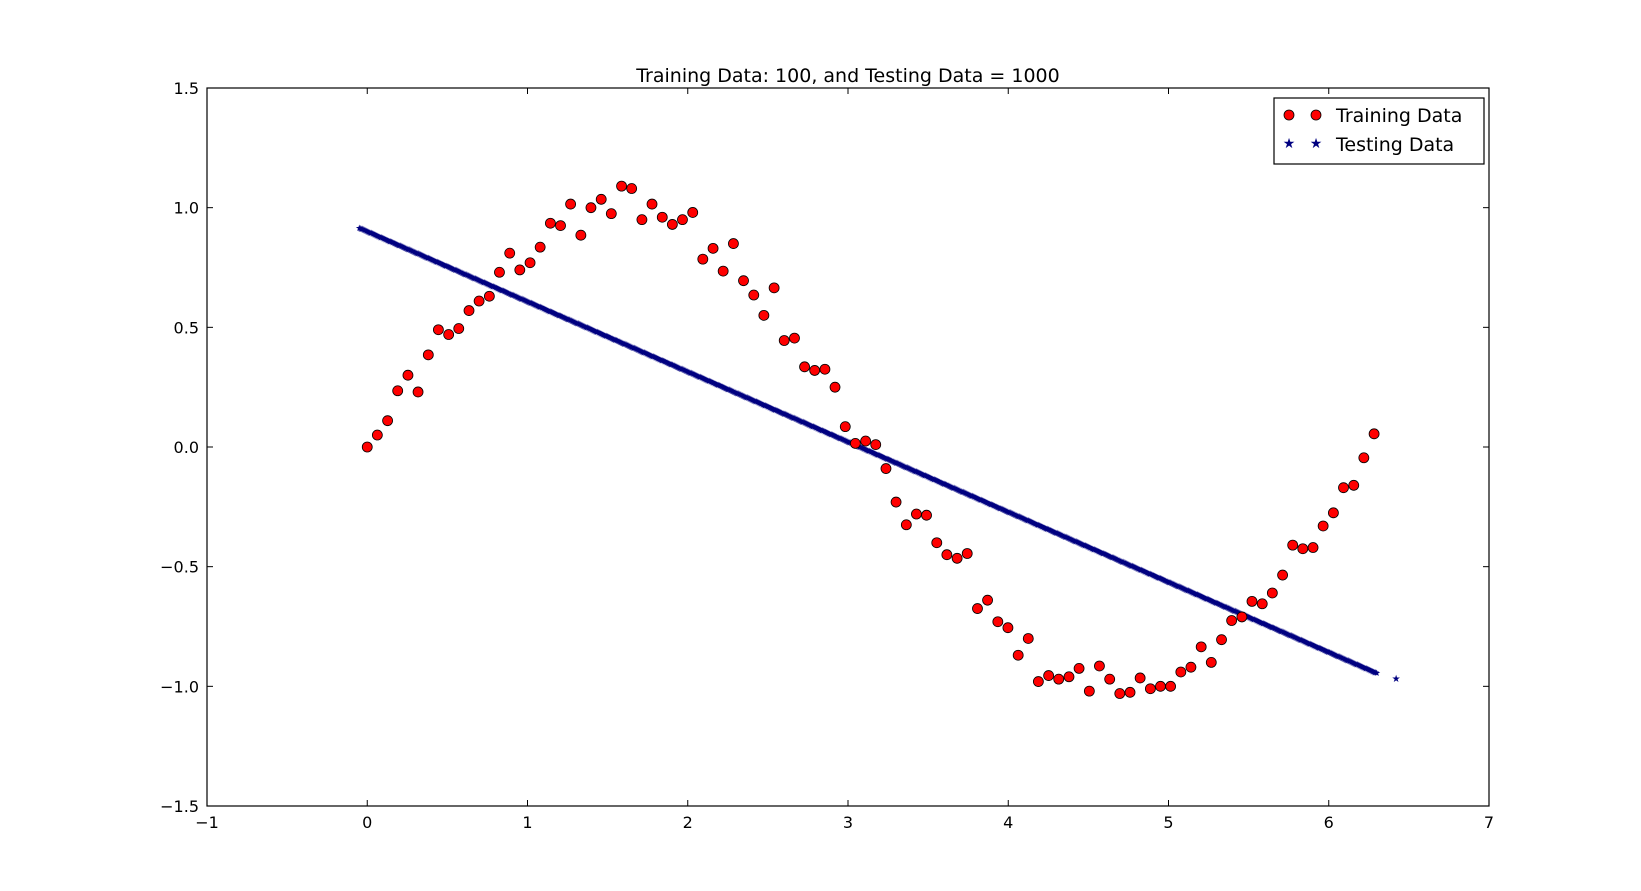 The image size is (1641, 891). I want to click on legend-testing-marker: ★, so click(1316, 144).